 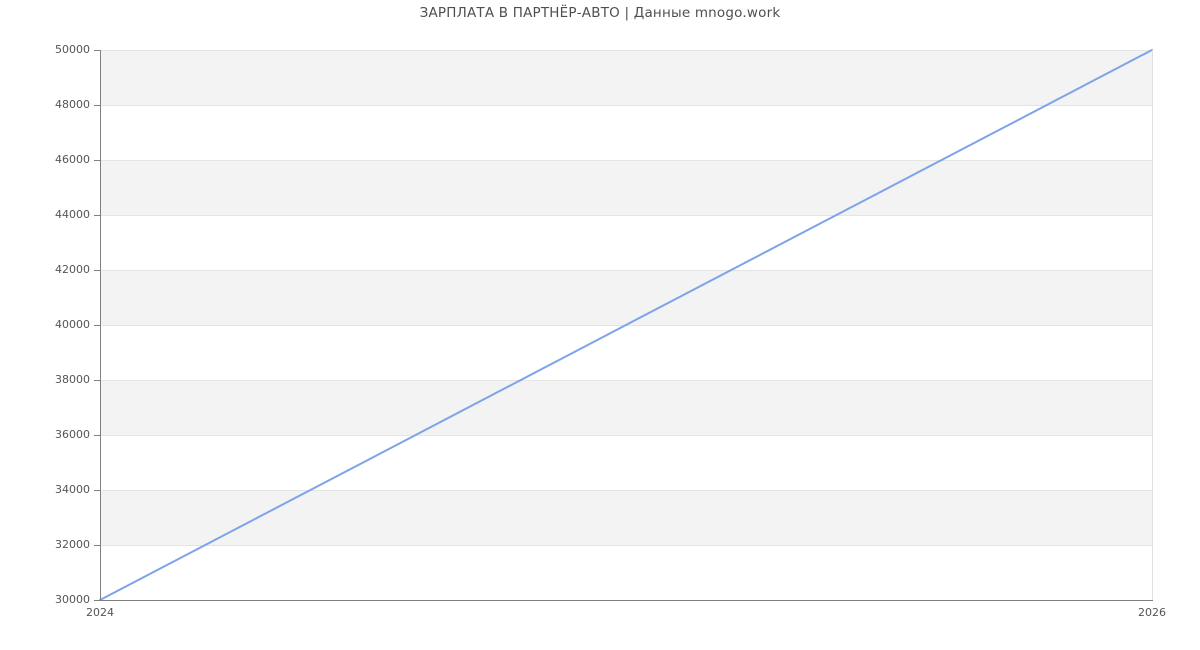 What do you see at coordinates (72, 599) in the screenshot?
I see `y-tick-label: 30000` at bounding box center [72, 599].